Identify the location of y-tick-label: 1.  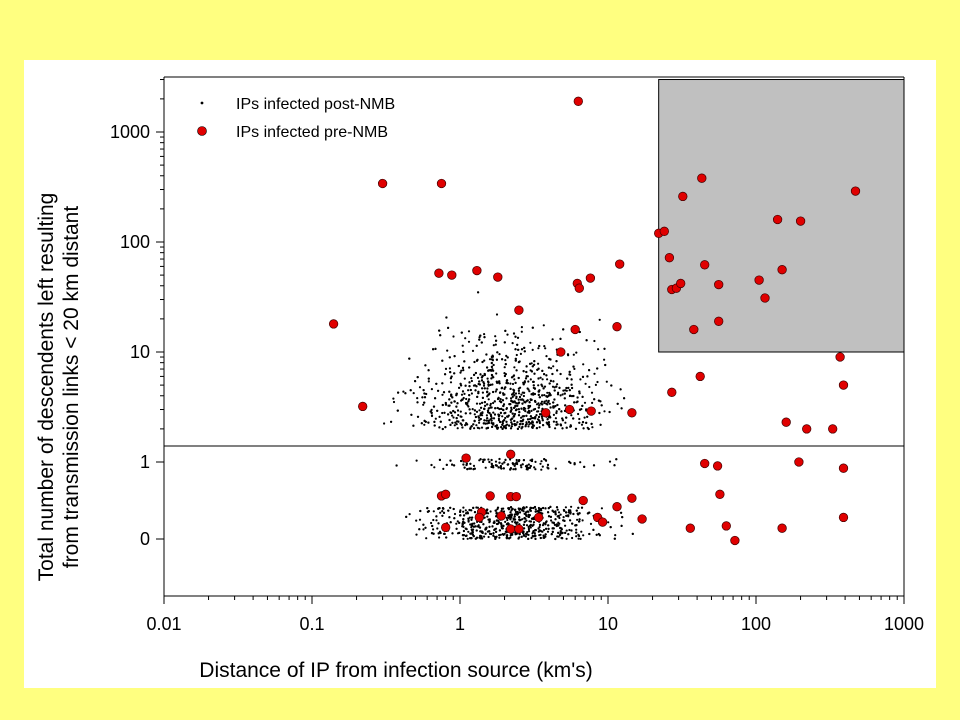
(145, 462).